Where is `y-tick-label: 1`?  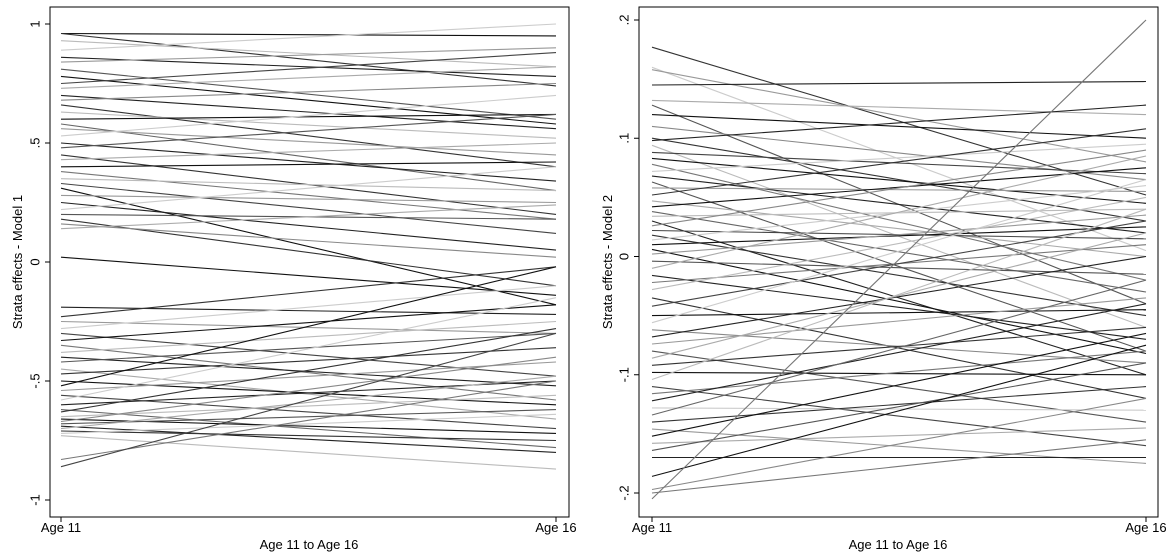 y-tick-label: 1 is located at coordinates (34, 23).